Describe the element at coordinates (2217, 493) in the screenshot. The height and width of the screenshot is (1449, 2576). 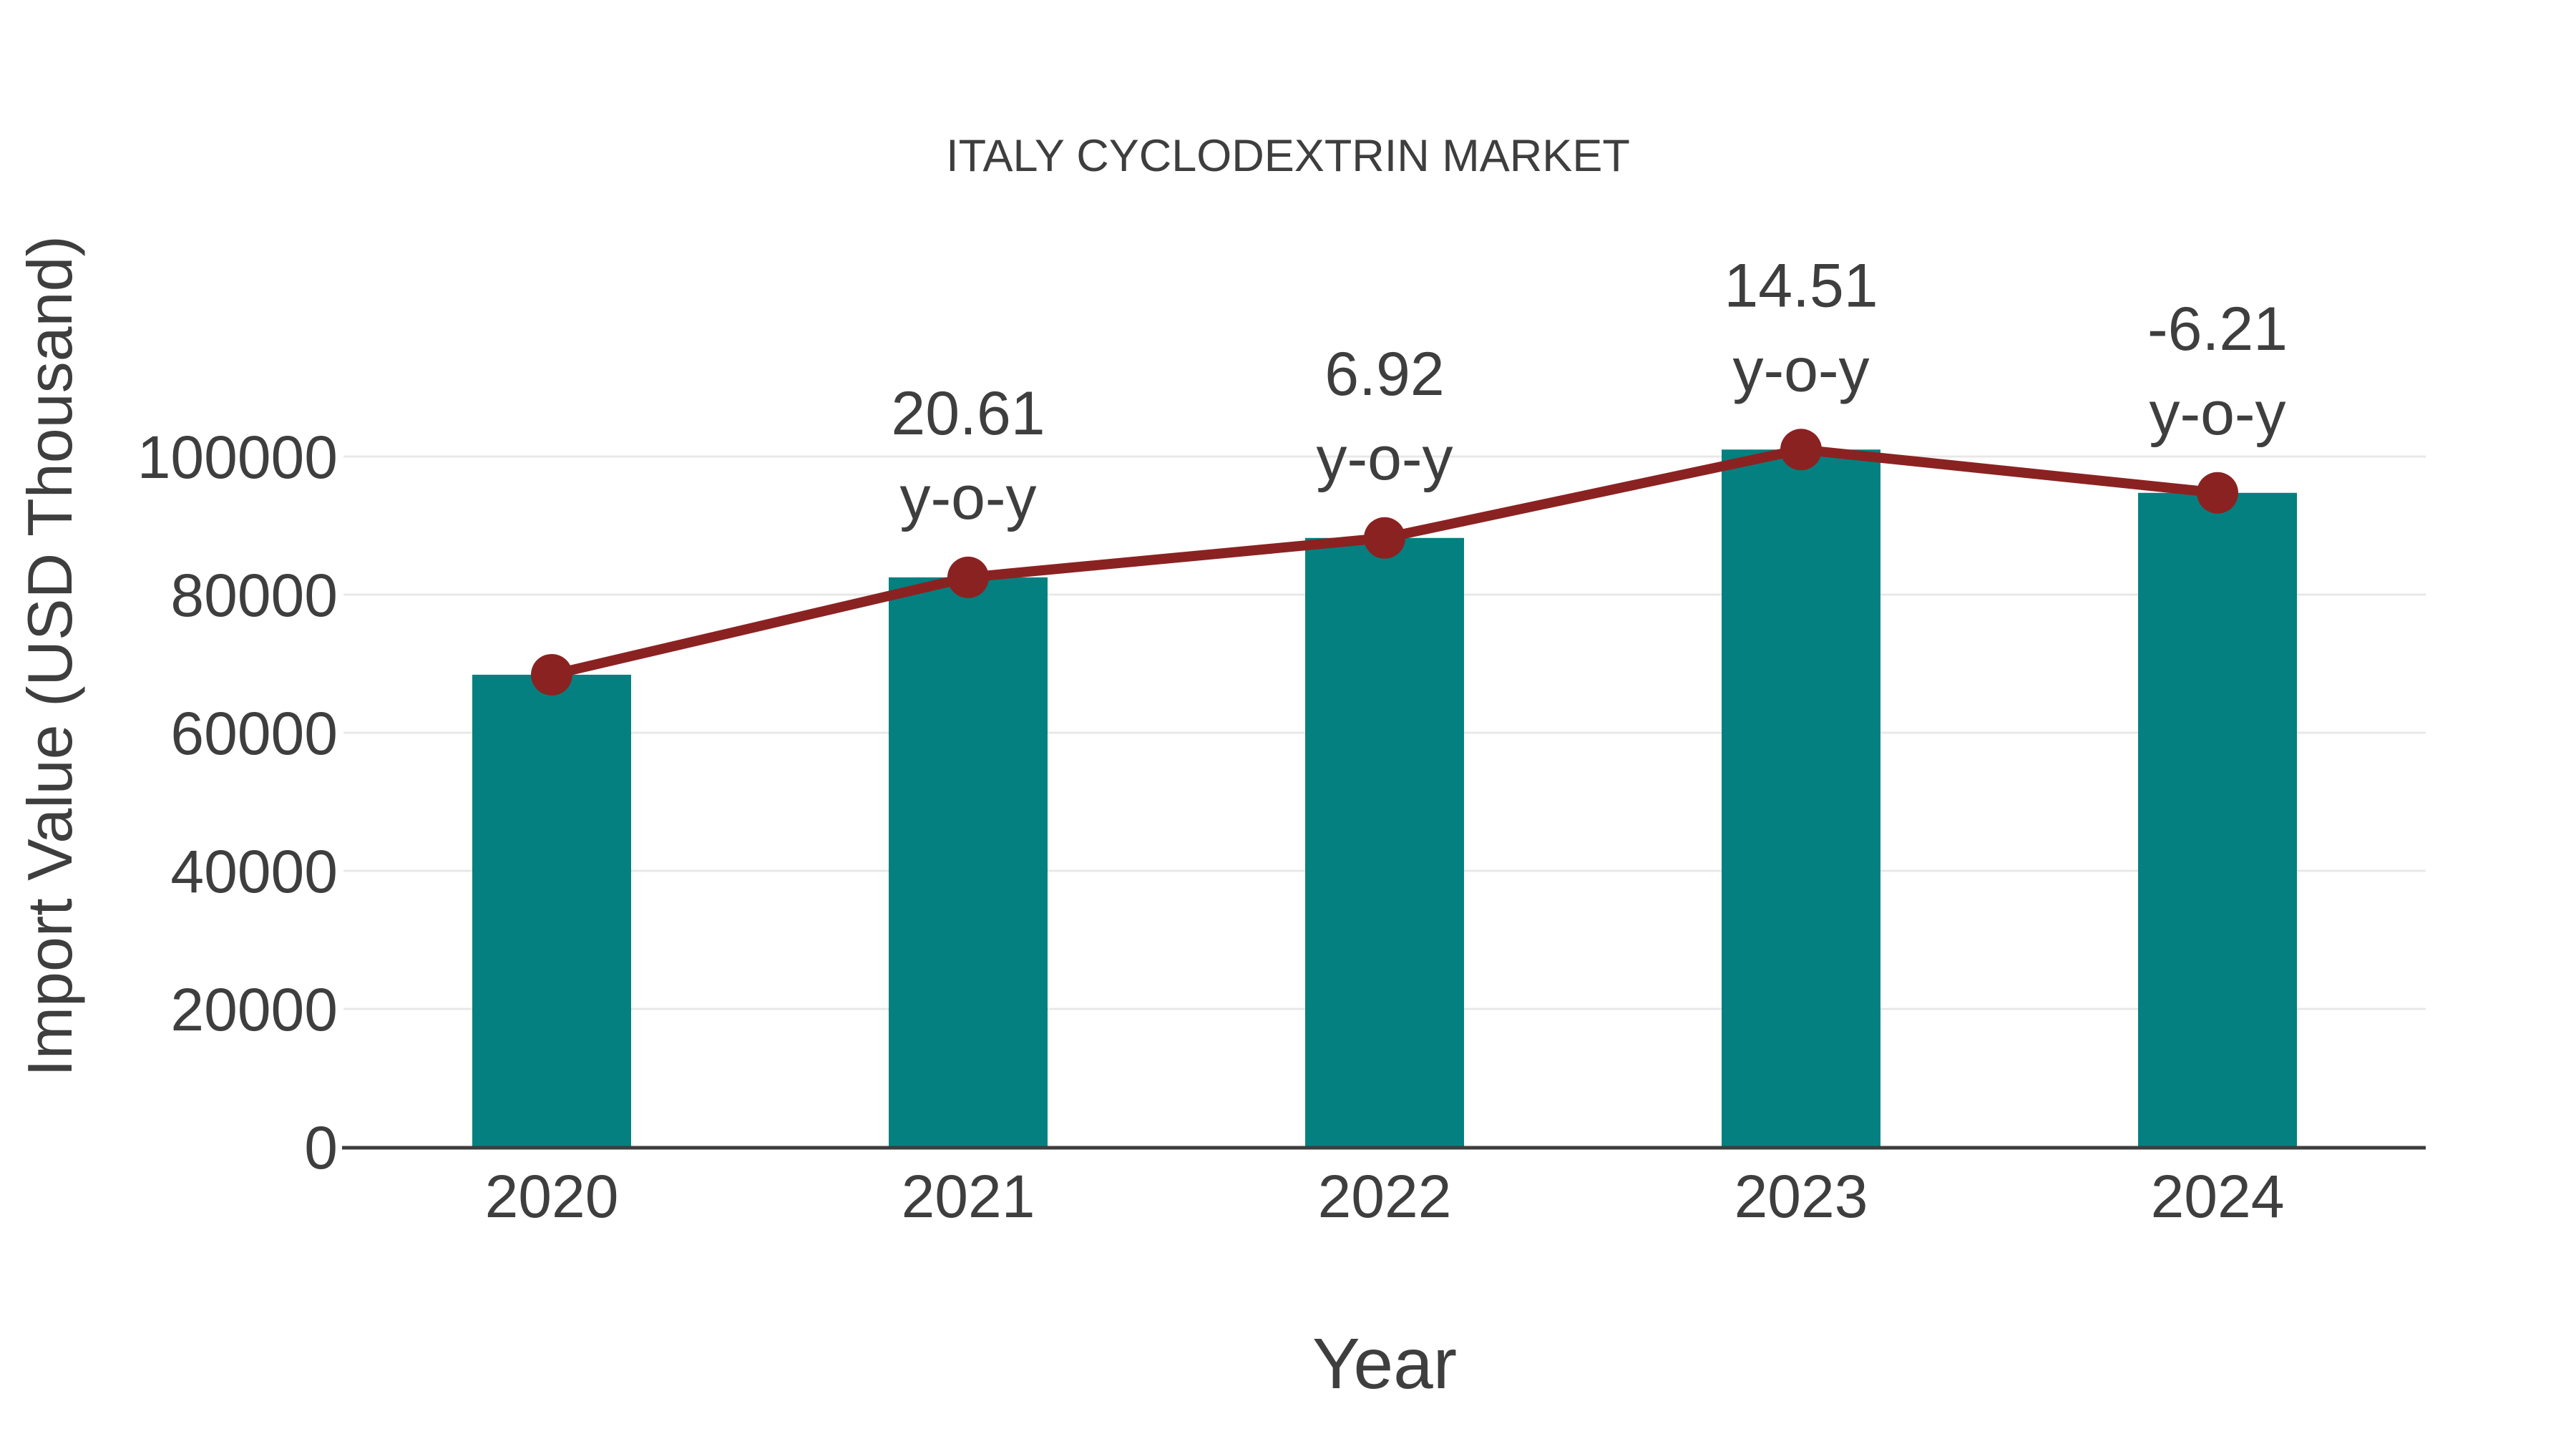
I see `data-point-2024` at that location.